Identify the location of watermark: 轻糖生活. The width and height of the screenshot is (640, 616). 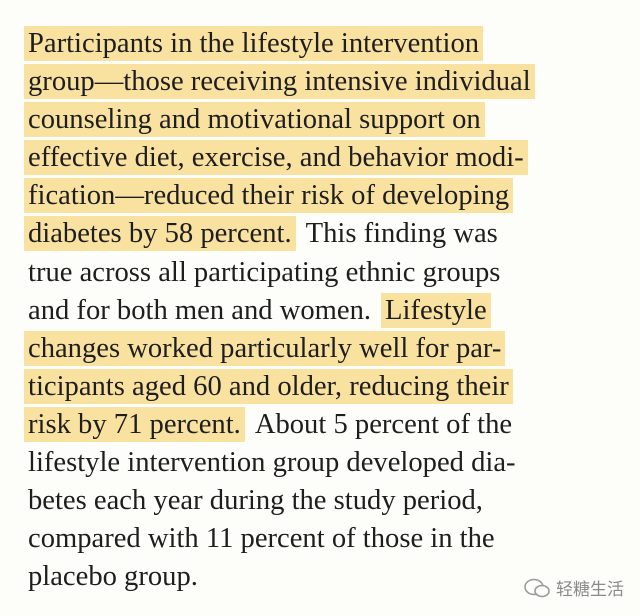
(574, 587).